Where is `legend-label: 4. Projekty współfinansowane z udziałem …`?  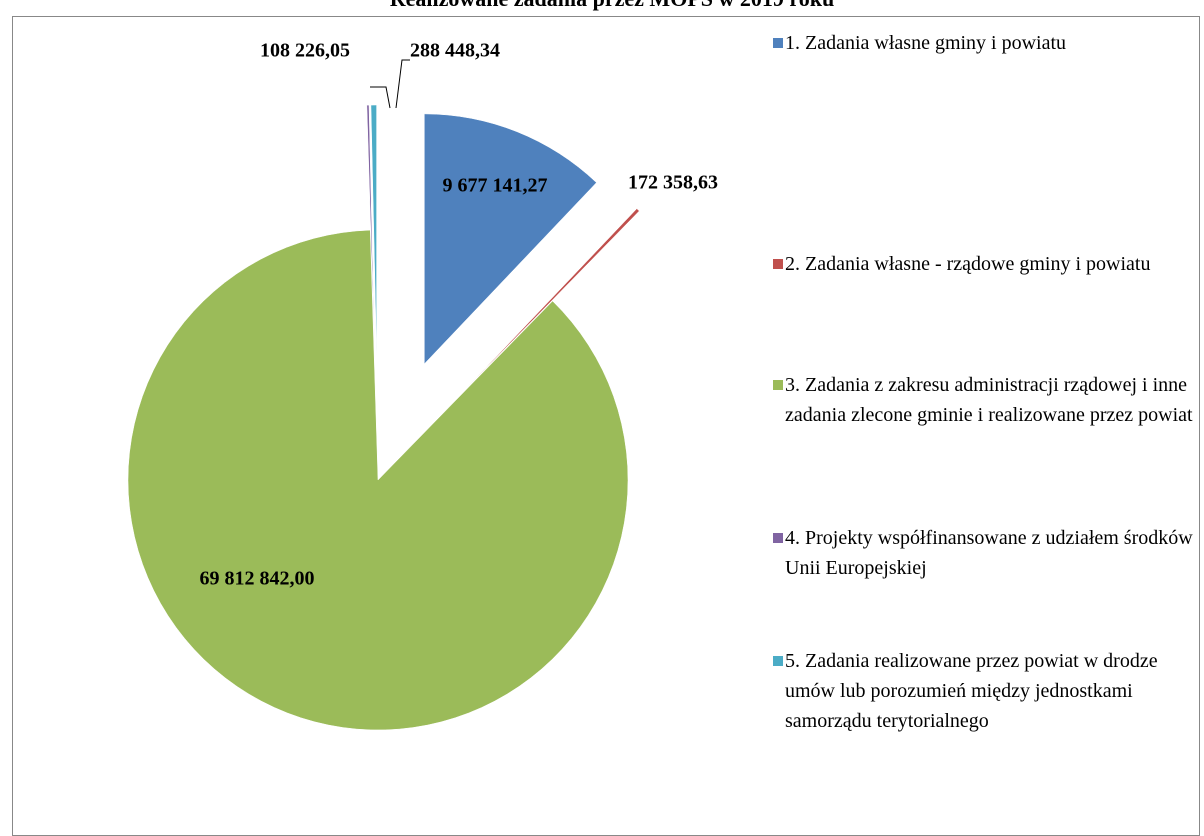 legend-label: 4. Projekty współfinansowane z udziałem … is located at coordinates (989, 553).